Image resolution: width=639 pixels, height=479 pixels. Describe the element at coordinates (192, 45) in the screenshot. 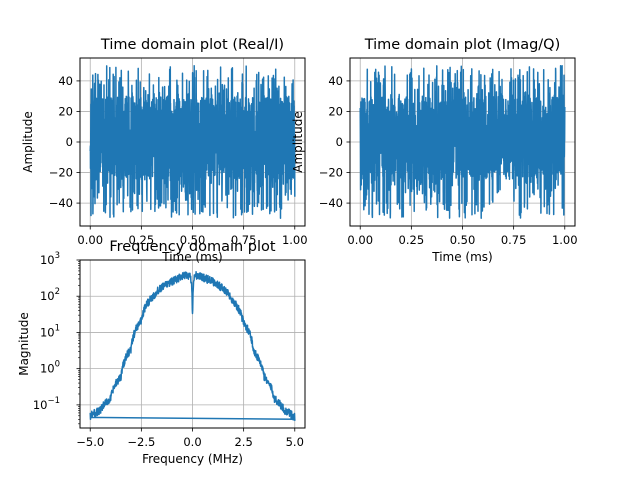

I see `chart-title: Time domain plot (Real/I)` at that location.